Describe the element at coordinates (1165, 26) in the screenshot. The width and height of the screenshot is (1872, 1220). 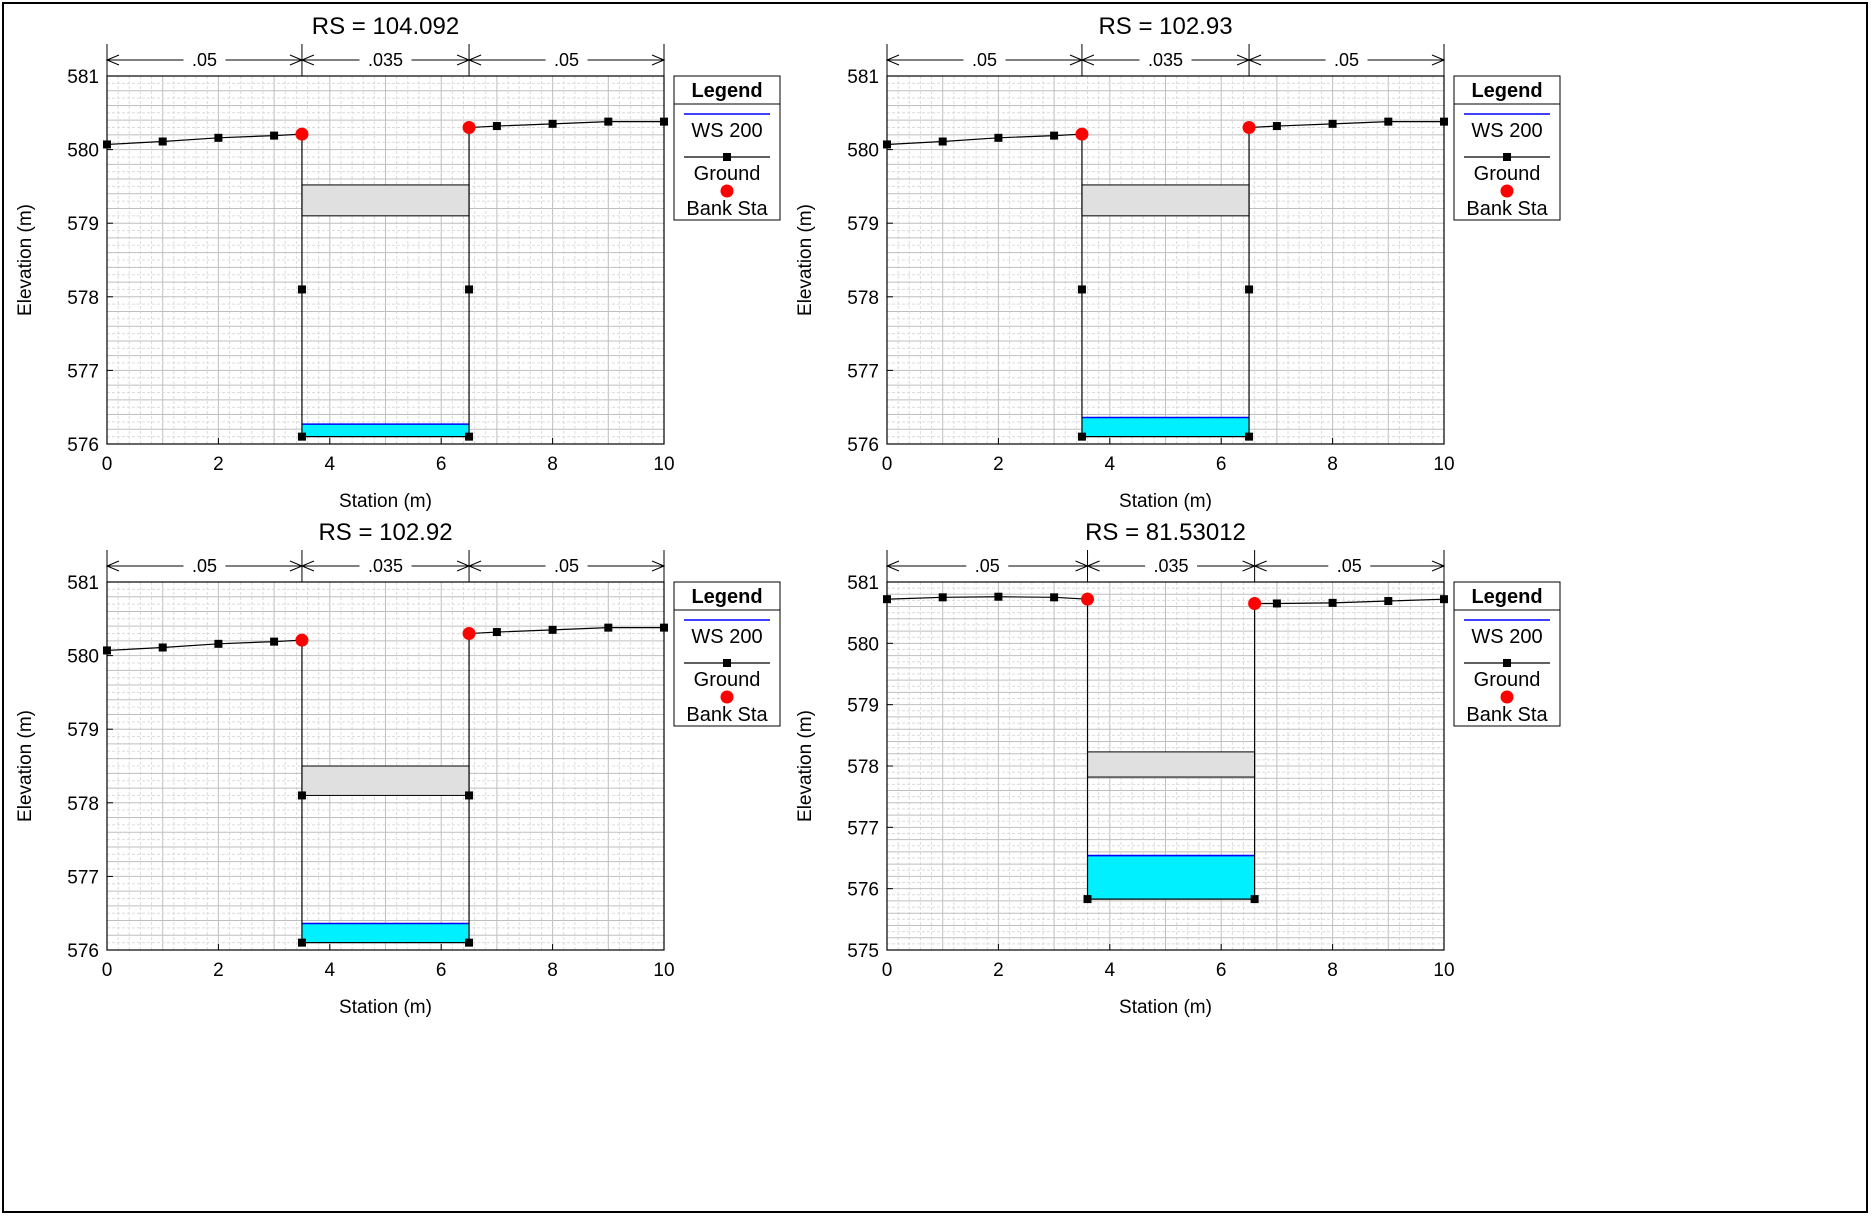
I see `chart-title: RS = 102.93` at that location.